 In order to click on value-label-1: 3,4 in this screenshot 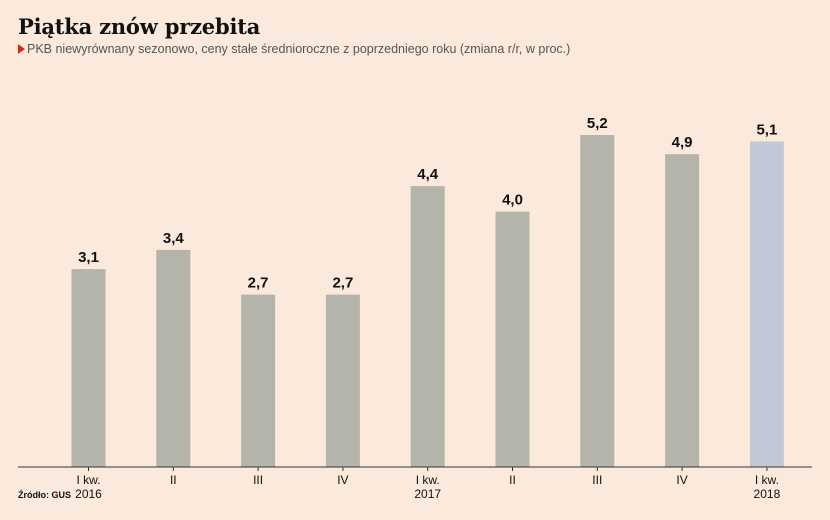, I will do `click(174, 238)`.